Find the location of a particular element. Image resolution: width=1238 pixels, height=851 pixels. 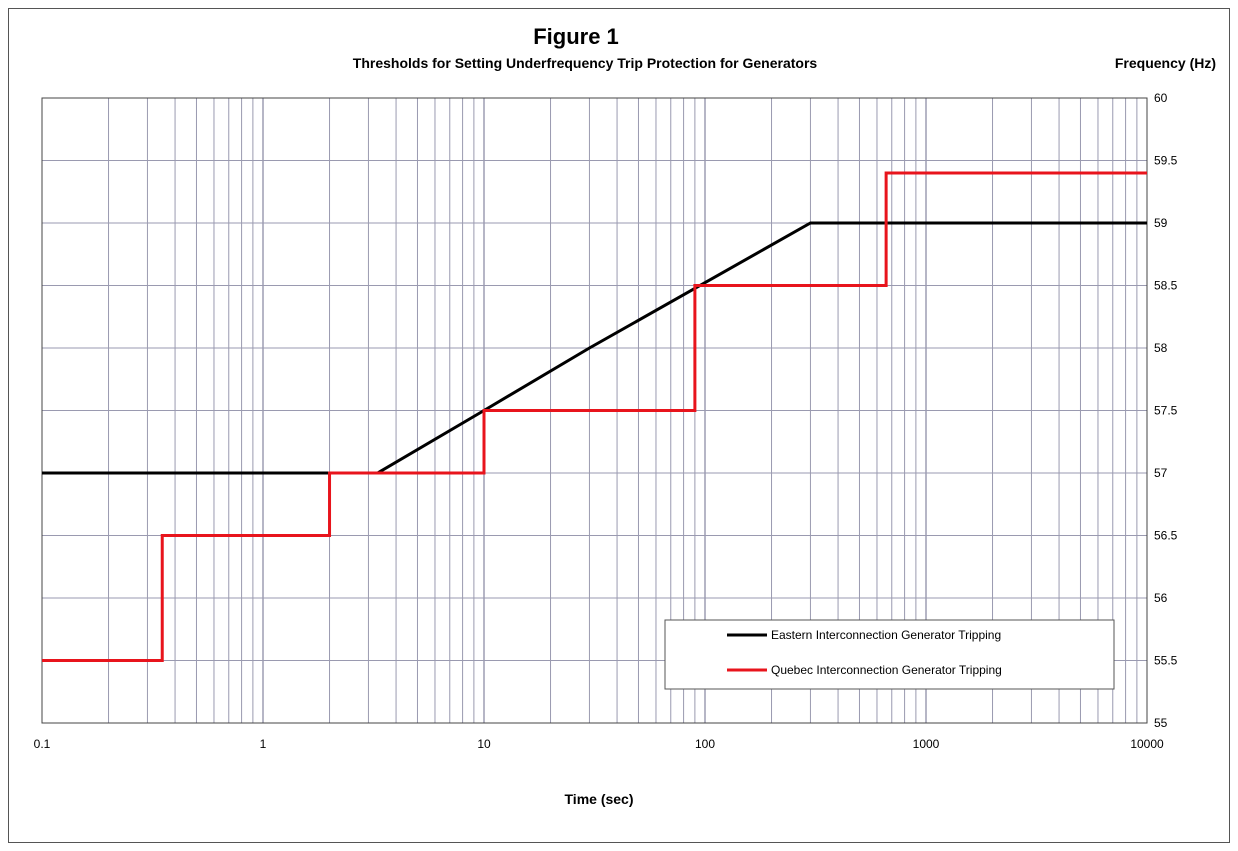

chart-title: Figure 1 is located at coordinates (576, 36).